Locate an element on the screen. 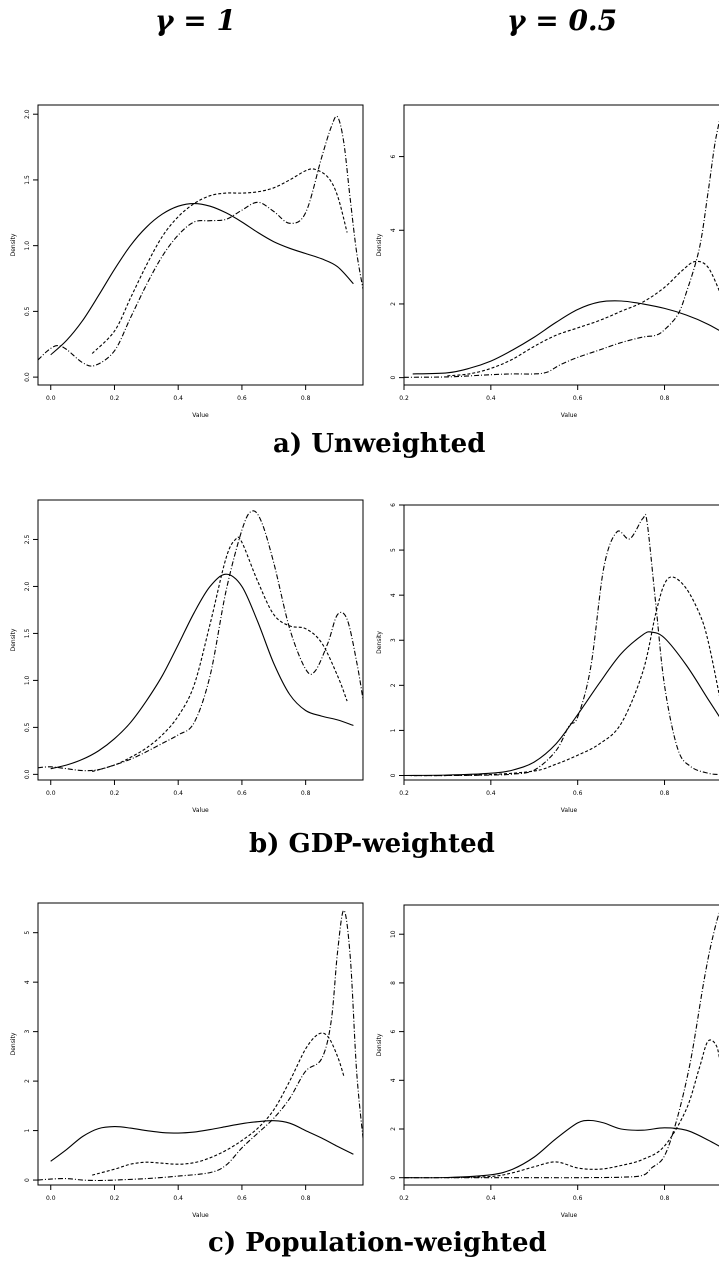 This screenshot has height=1265, width=719. y-tick-label: 8 is located at coordinates (393, 983).